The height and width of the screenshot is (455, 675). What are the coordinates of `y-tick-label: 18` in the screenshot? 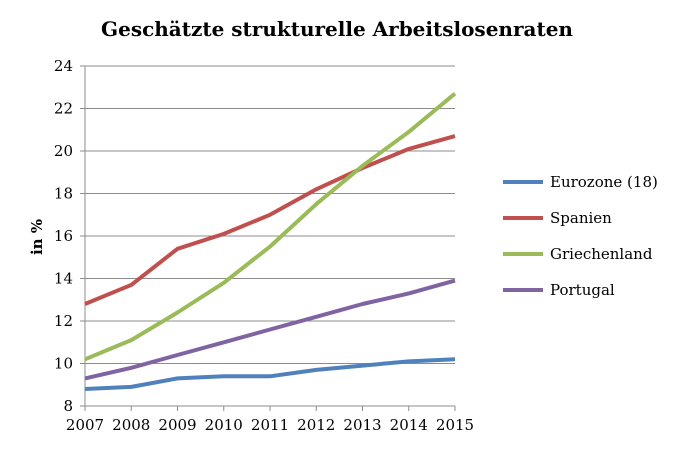 It's located at (63, 194).